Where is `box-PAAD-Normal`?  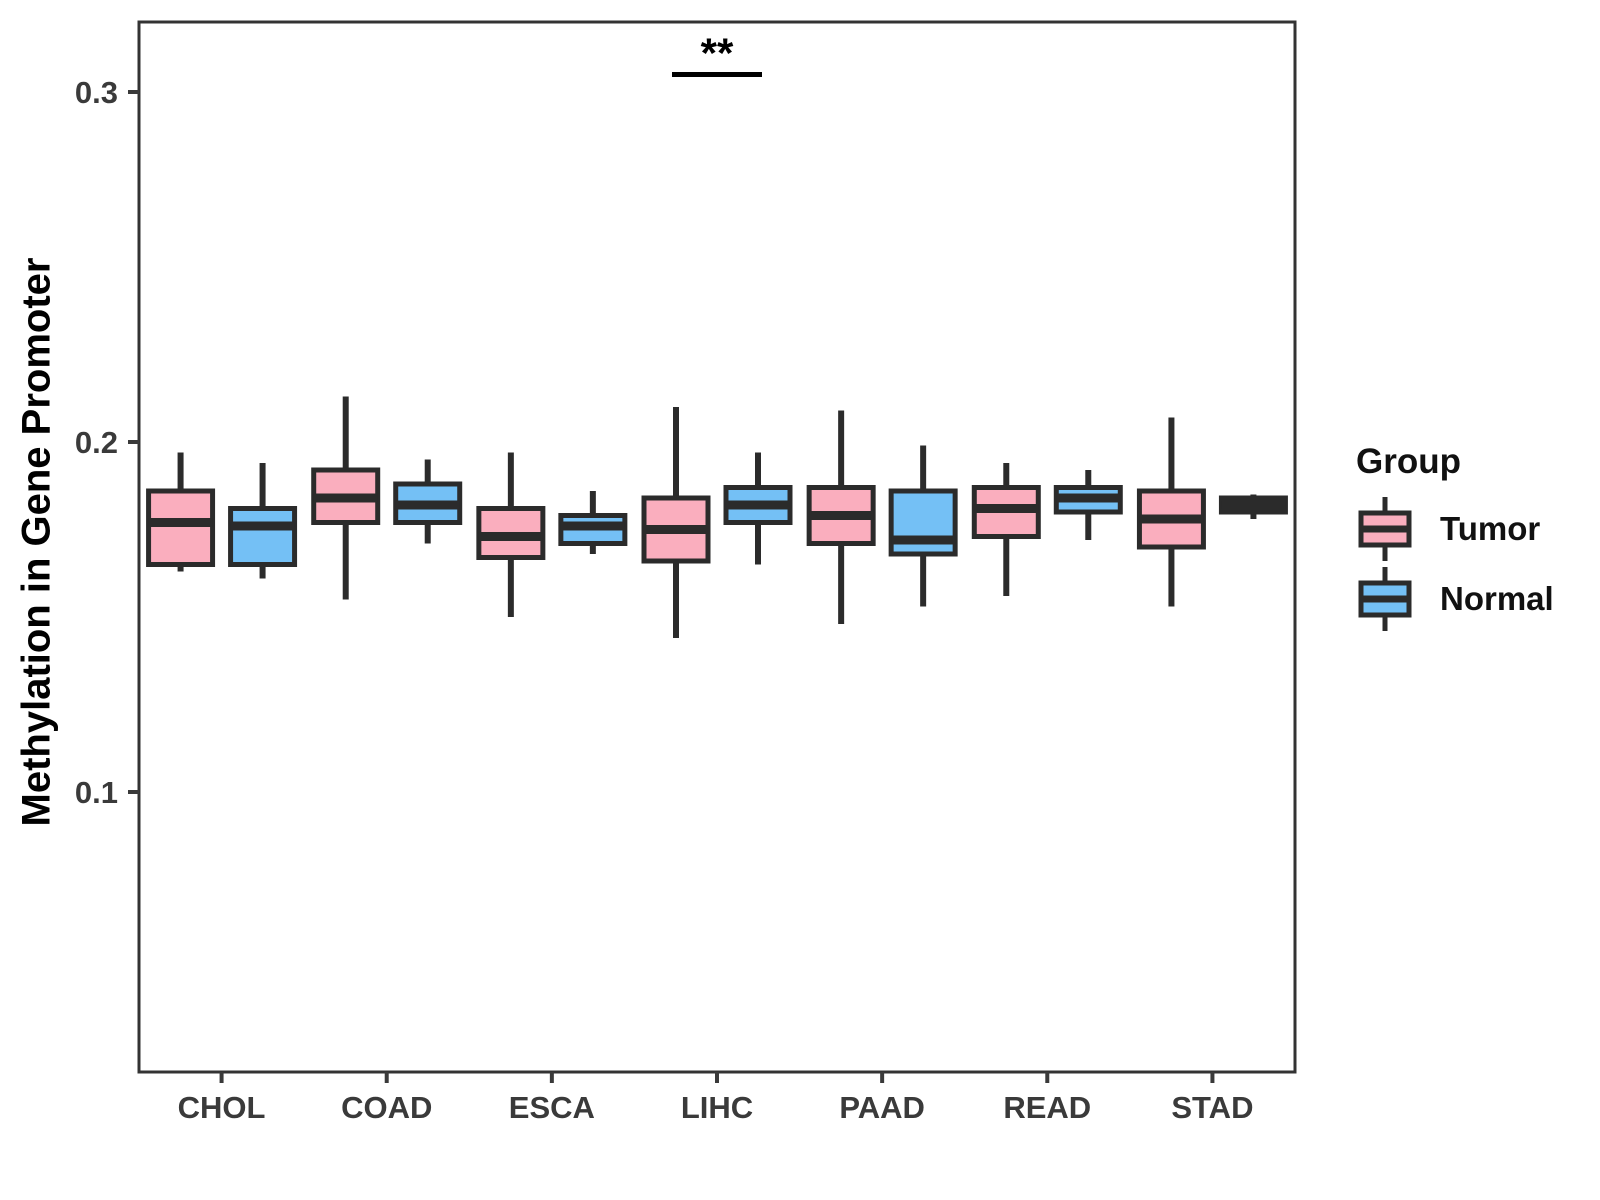
box-PAAD-Normal is located at coordinates (923, 522).